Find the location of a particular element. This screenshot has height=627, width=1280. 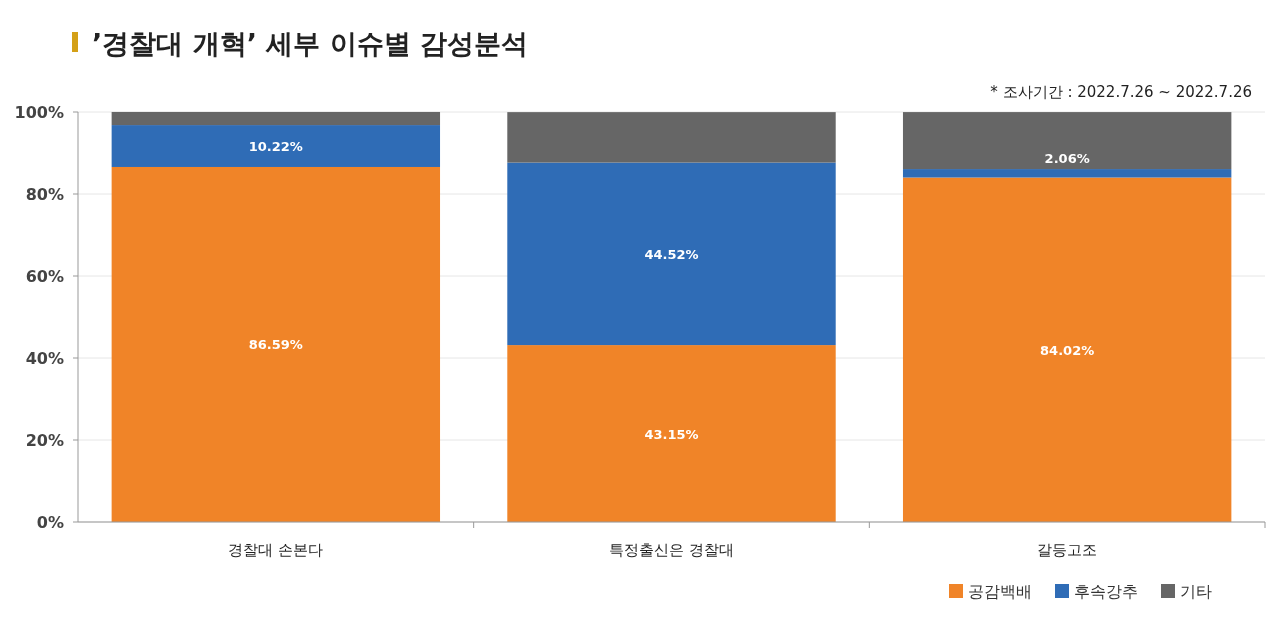

y-tick-label: 100% is located at coordinates (39, 112).